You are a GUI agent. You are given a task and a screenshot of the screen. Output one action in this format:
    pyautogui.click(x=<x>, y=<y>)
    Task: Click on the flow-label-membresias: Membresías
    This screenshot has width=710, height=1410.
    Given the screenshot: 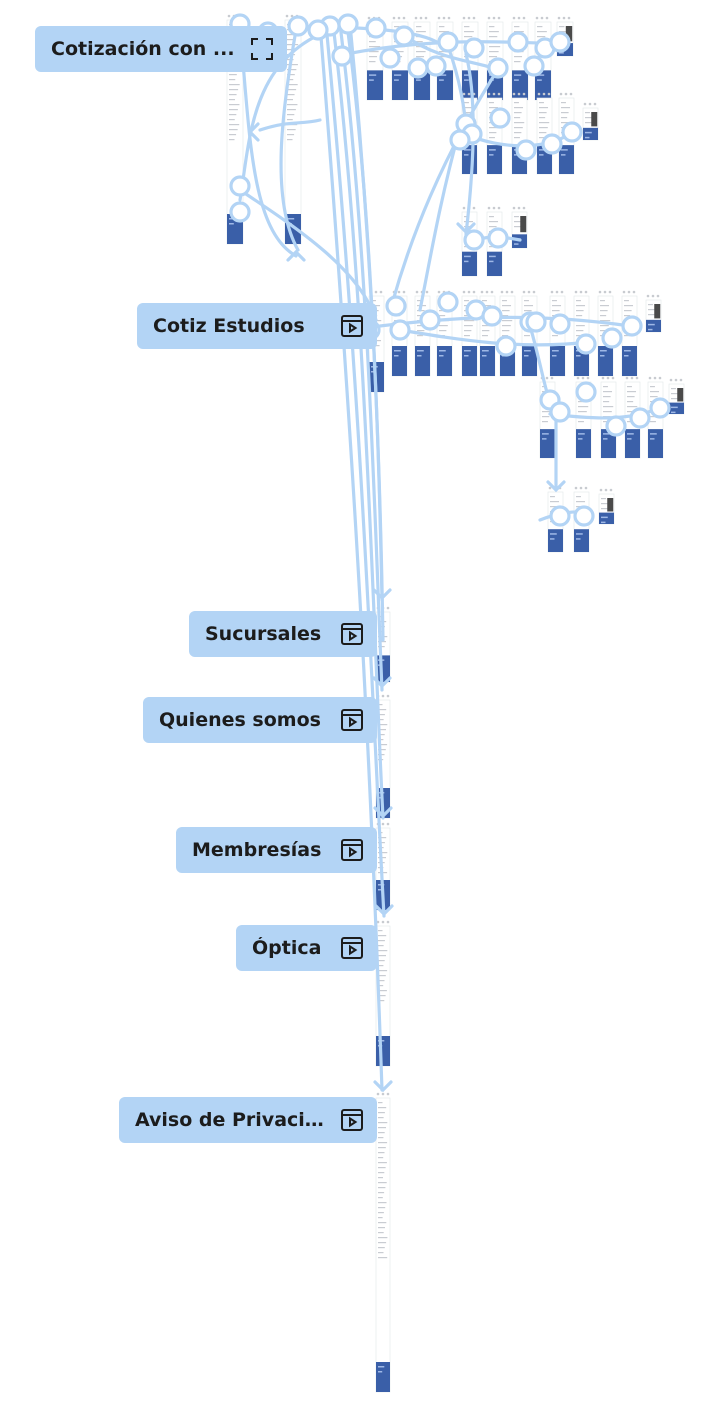 What is the action you would take?
    pyautogui.click(x=276, y=850)
    